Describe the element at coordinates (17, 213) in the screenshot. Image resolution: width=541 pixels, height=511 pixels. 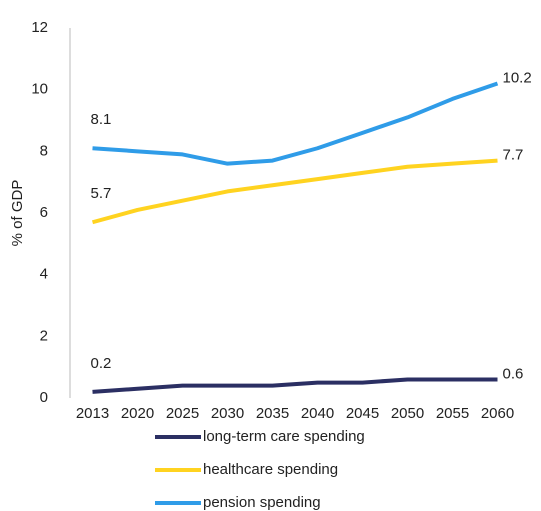
I see `y-axis-title: % of GDP` at that location.